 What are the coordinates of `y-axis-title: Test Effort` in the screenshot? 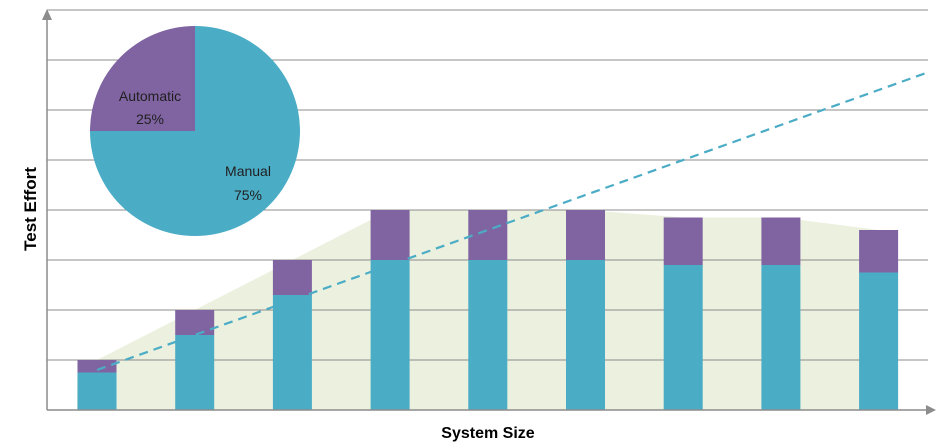 It's located at (30, 209).